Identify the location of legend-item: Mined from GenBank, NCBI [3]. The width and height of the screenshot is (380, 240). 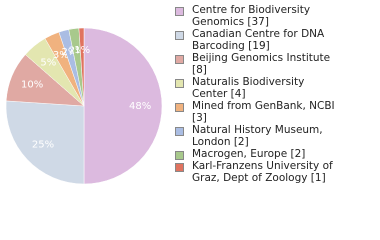
(257, 112).